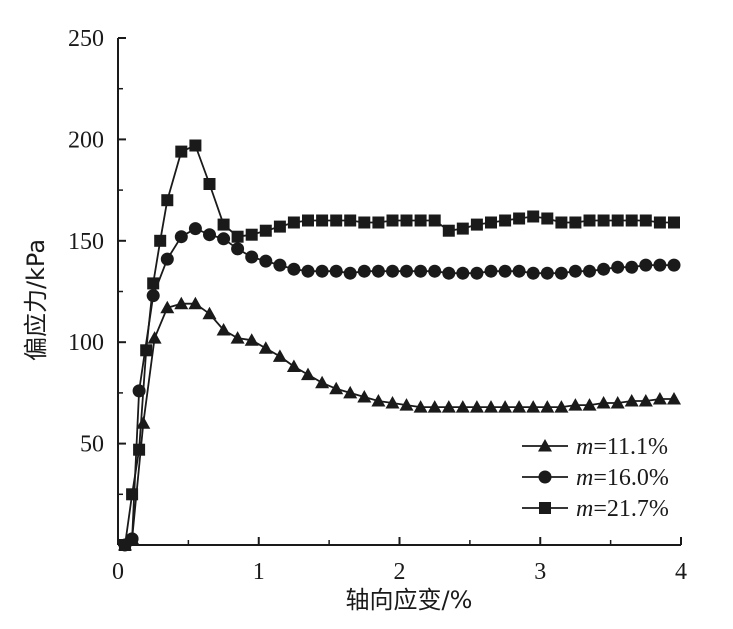 Image resolution: width=733 pixels, height=629 pixels. What do you see at coordinates (86, 343) in the screenshot?
I see `y-tick-label: 100` at bounding box center [86, 343].